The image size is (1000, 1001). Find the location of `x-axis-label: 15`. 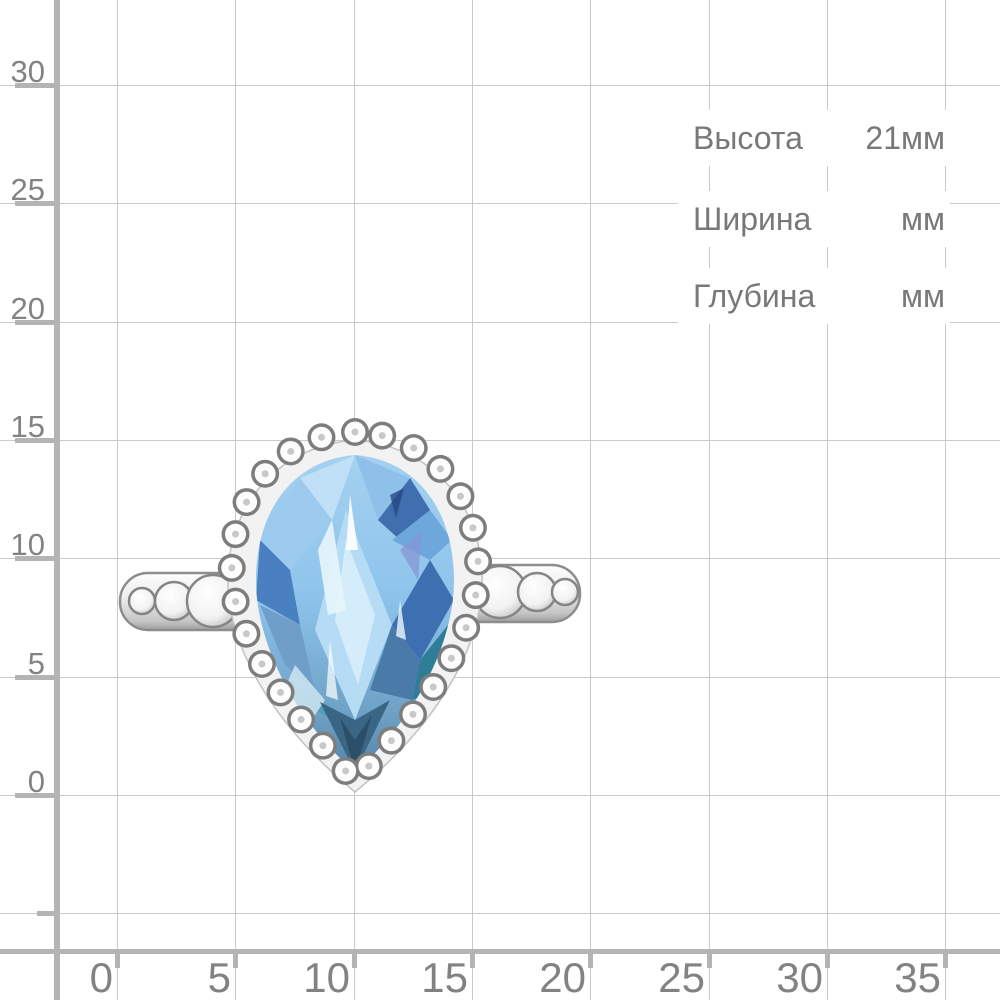

x-axis-label: 15 is located at coordinates (444, 977).